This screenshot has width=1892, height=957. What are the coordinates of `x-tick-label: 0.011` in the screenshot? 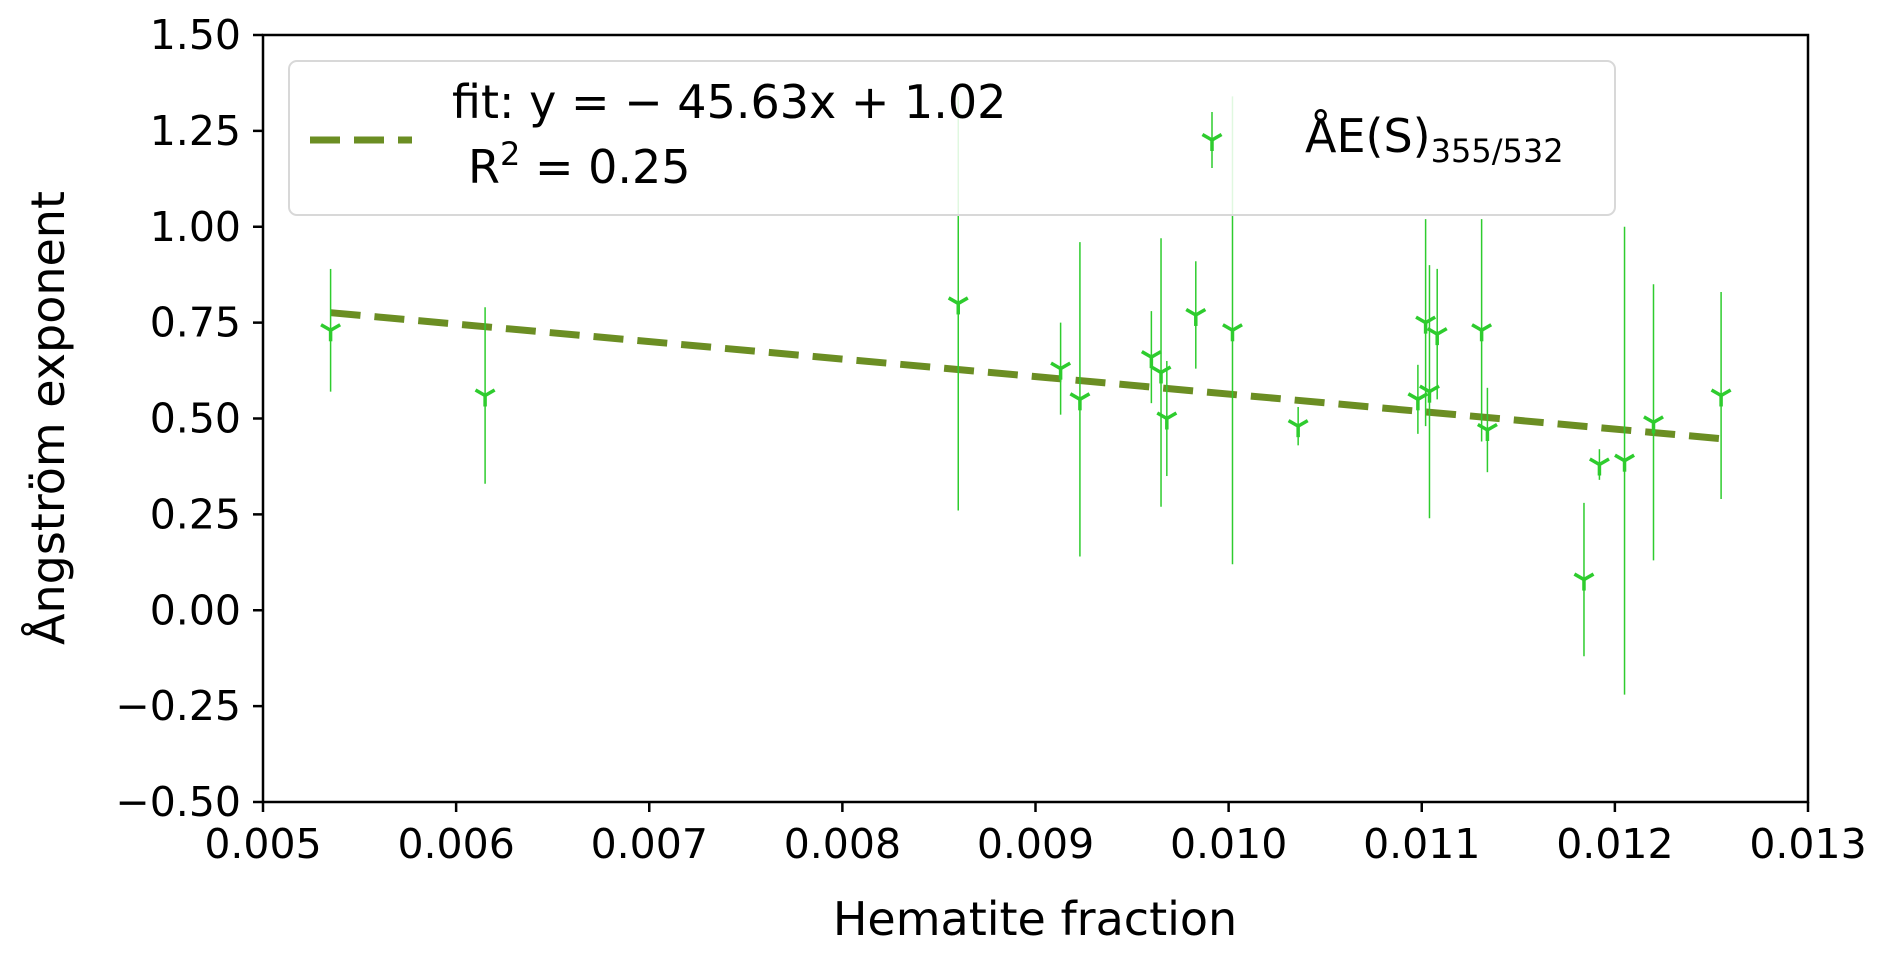 It's located at (1421, 844).